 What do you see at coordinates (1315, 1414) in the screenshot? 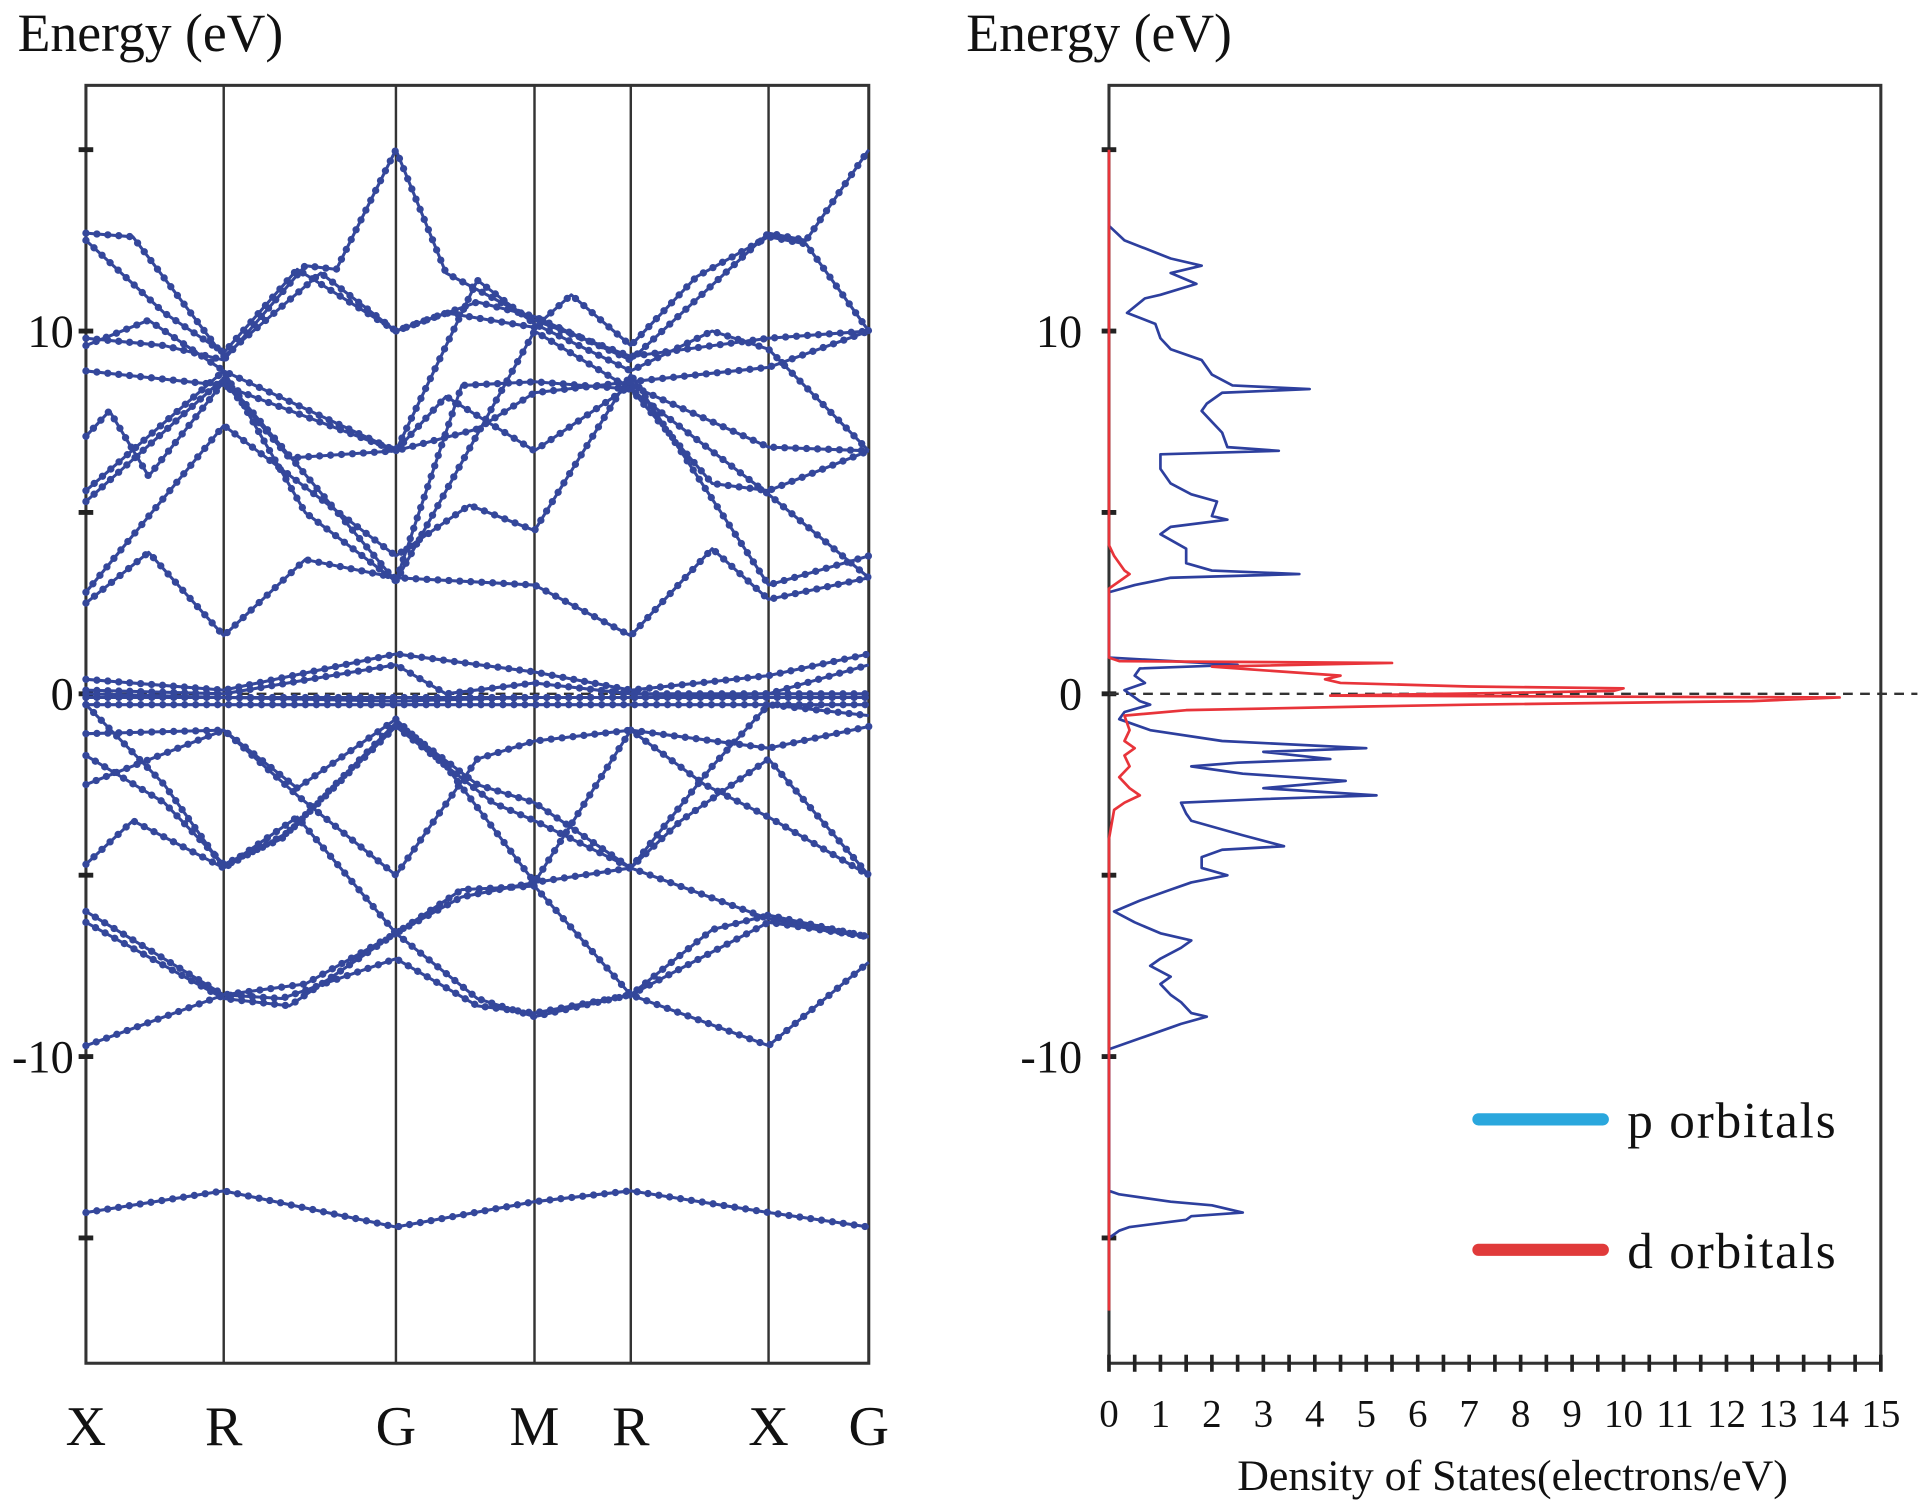
I see `x-tick-label: 4` at bounding box center [1315, 1414].